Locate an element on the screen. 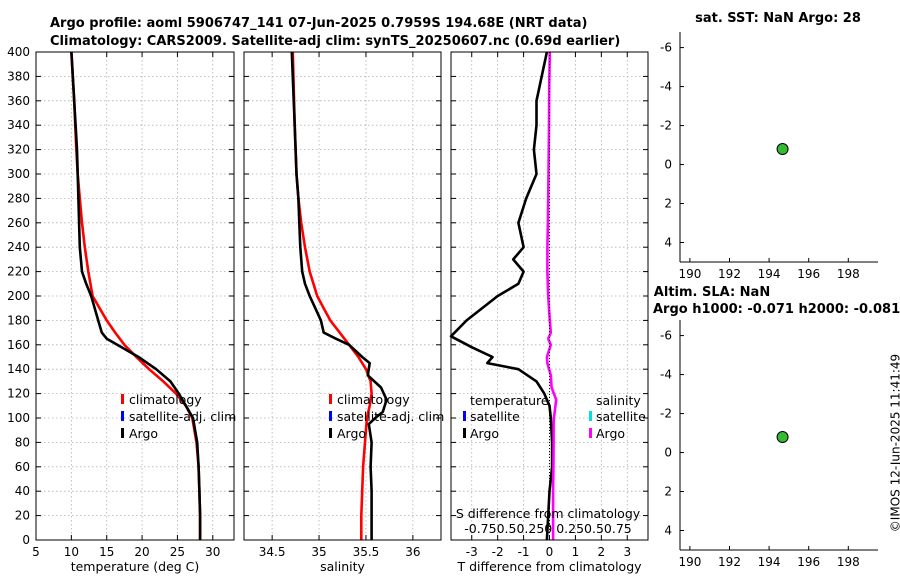 The width and height of the screenshot is (900, 580). y-tick-label: 320 is located at coordinates (18, 150).